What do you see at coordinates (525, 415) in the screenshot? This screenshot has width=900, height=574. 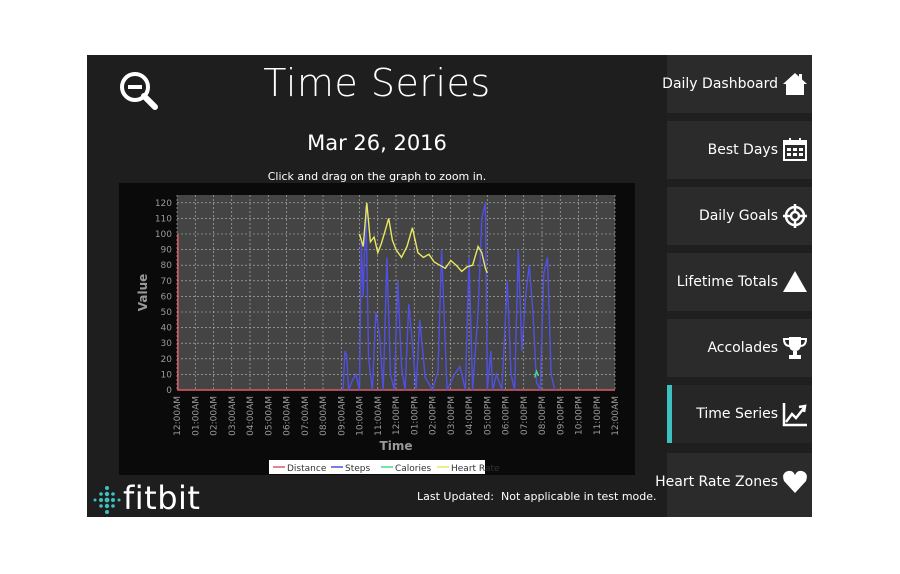 I see `x-tick-label: 07:00PM` at bounding box center [525, 415].